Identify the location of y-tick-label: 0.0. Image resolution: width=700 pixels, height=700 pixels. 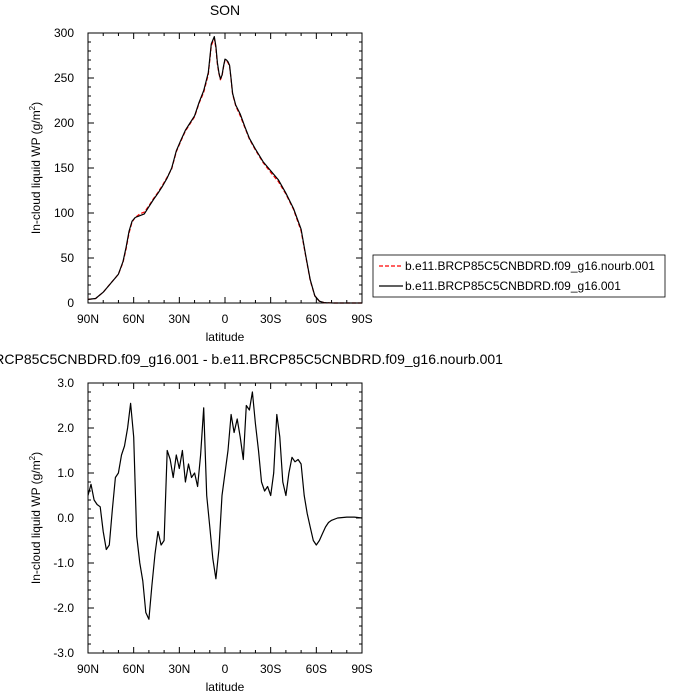
(65, 518).